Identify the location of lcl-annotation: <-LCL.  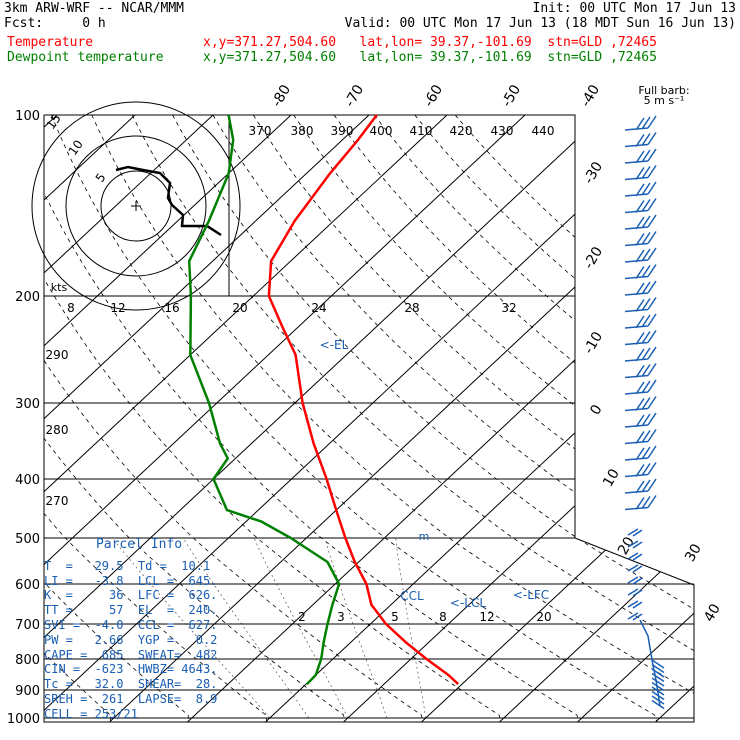
(468, 603).